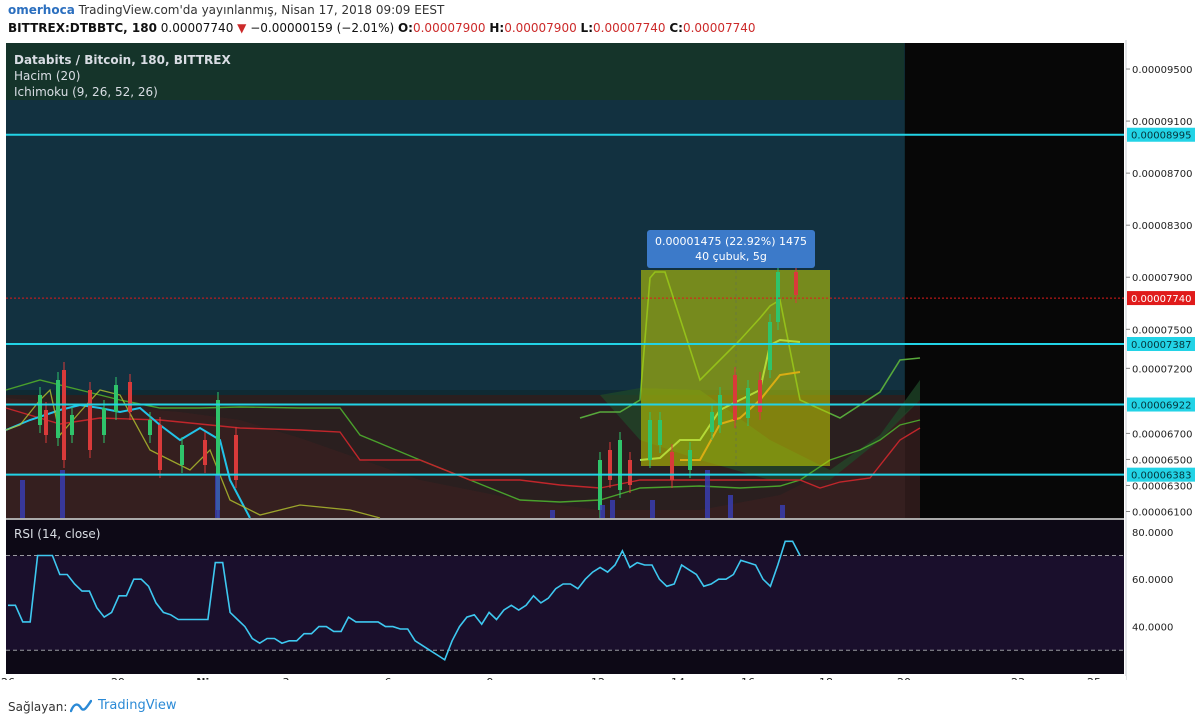 This screenshot has width=1200, height=725. What do you see at coordinates (1162, 278) in the screenshot?
I see `price-axis-label: 0.00007900` at bounding box center [1162, 278].